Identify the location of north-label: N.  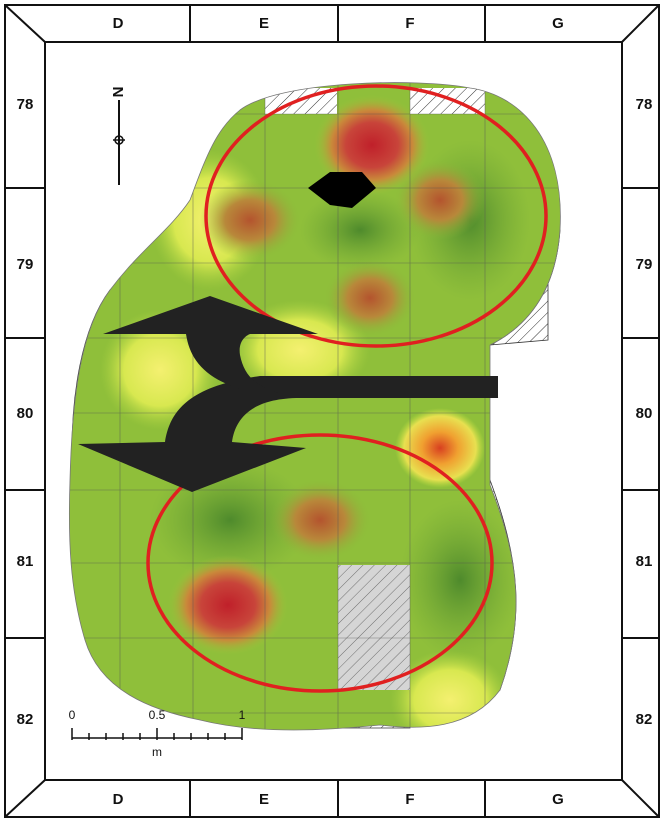
(118, 92).